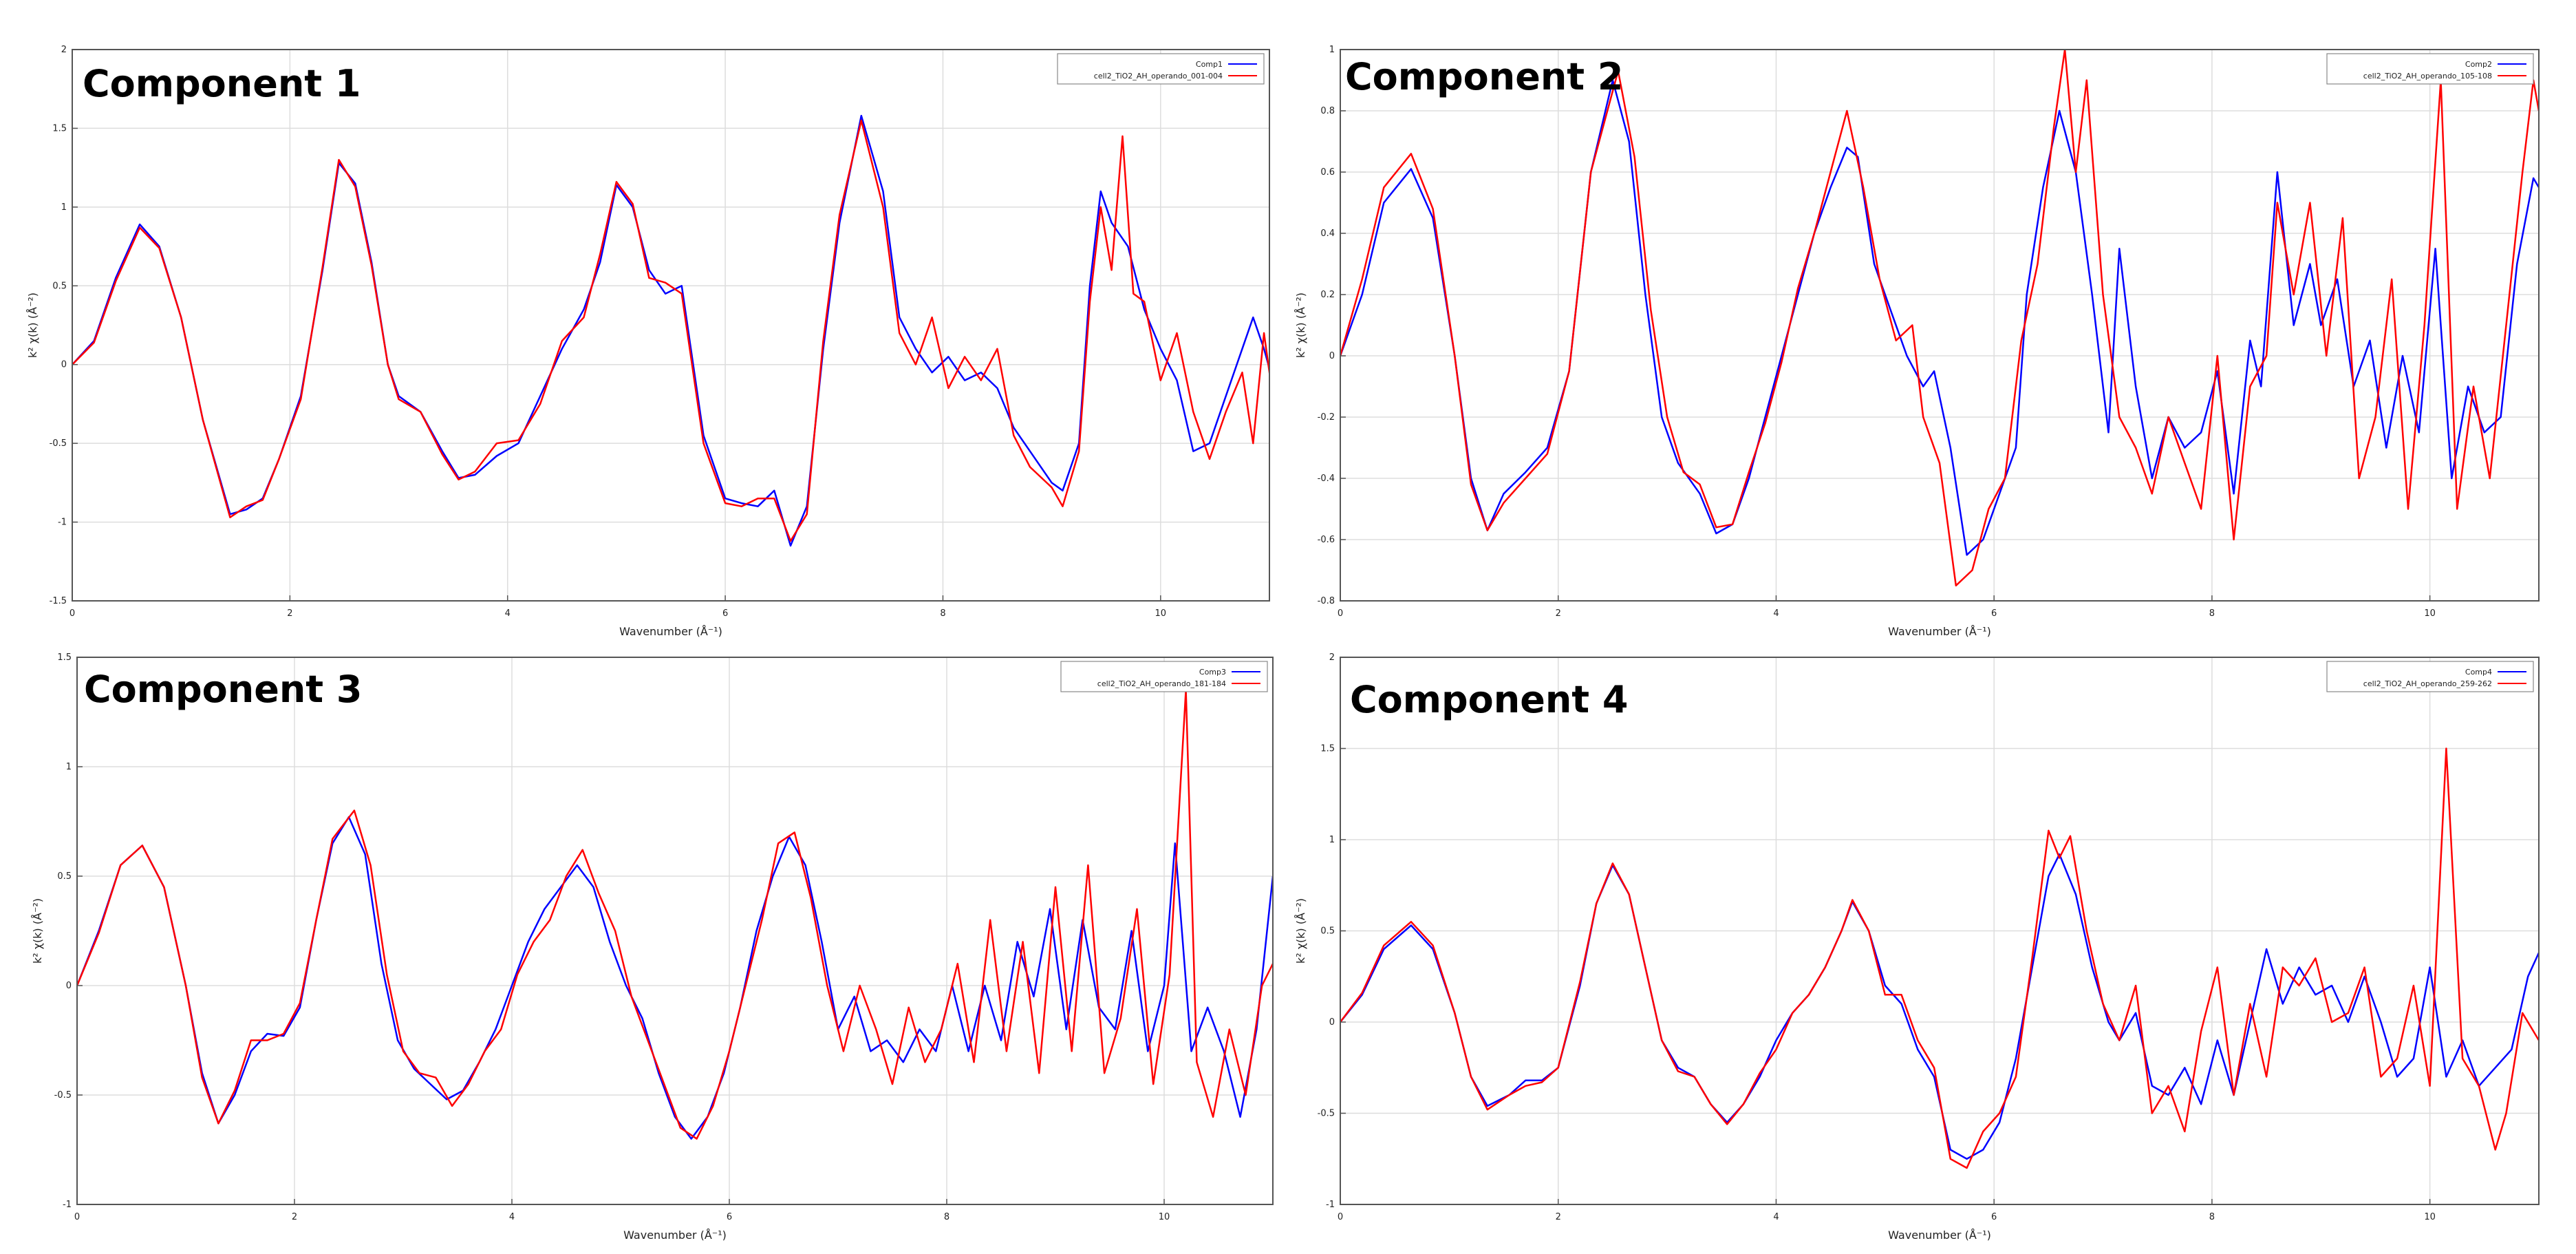 The image size is (2576, 1254). What do you see at coordinates (1326, 601) in the screenshot?
I see `y-tick-label: -0.8` at bounding box center [1326, 601].